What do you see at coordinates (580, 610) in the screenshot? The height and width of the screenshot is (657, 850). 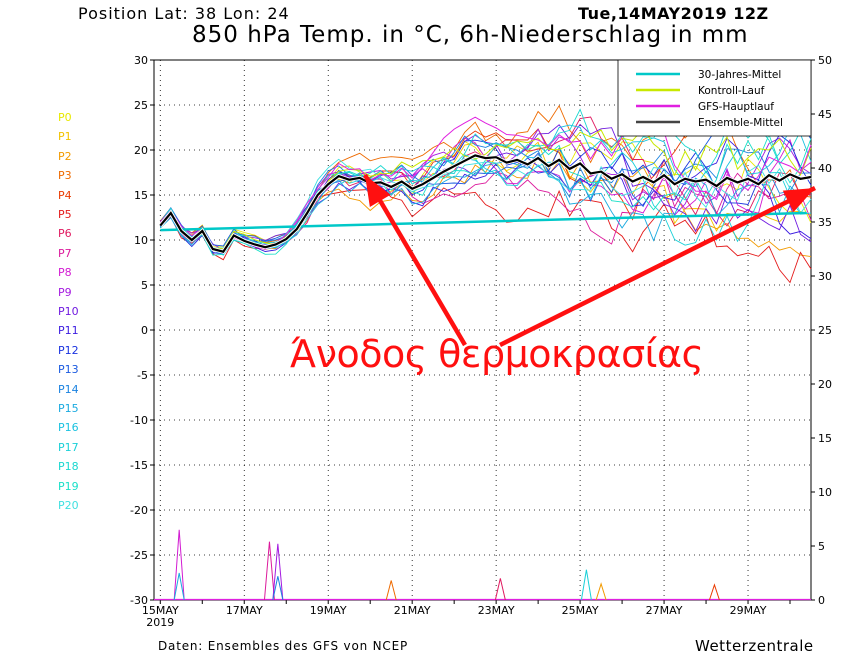 I see `x-tick-label: 25MAY` at bounding box center [580, 610].